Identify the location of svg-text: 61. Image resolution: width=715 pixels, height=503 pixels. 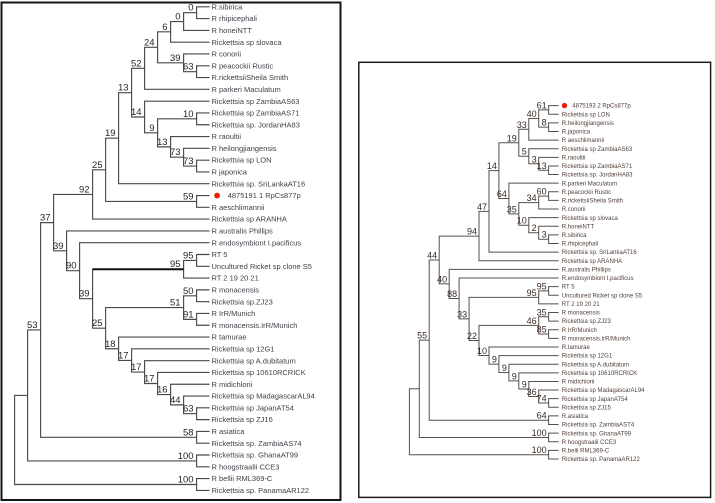
(542, 105).